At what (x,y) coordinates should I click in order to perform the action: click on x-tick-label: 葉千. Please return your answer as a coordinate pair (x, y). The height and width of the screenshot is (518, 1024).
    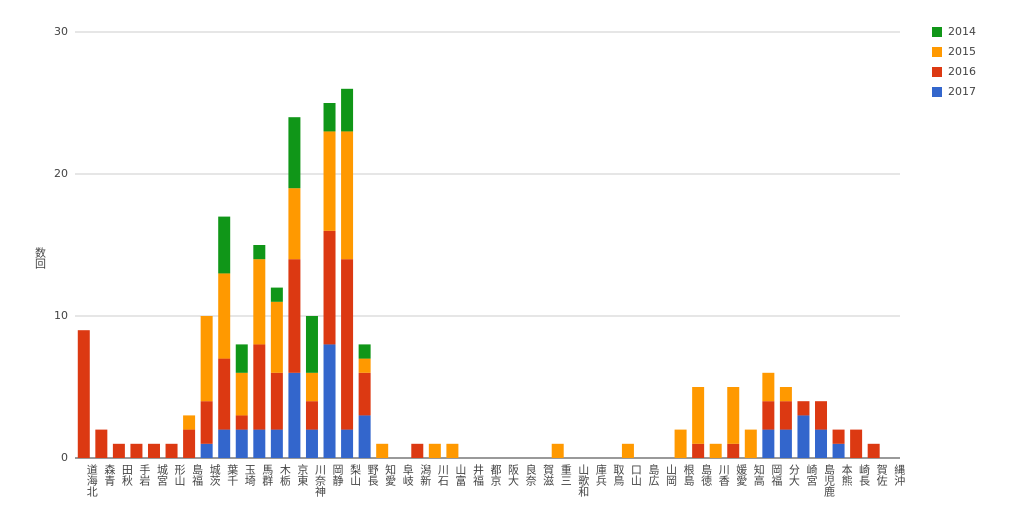
    Looking at the image, I should click on (232, 475).